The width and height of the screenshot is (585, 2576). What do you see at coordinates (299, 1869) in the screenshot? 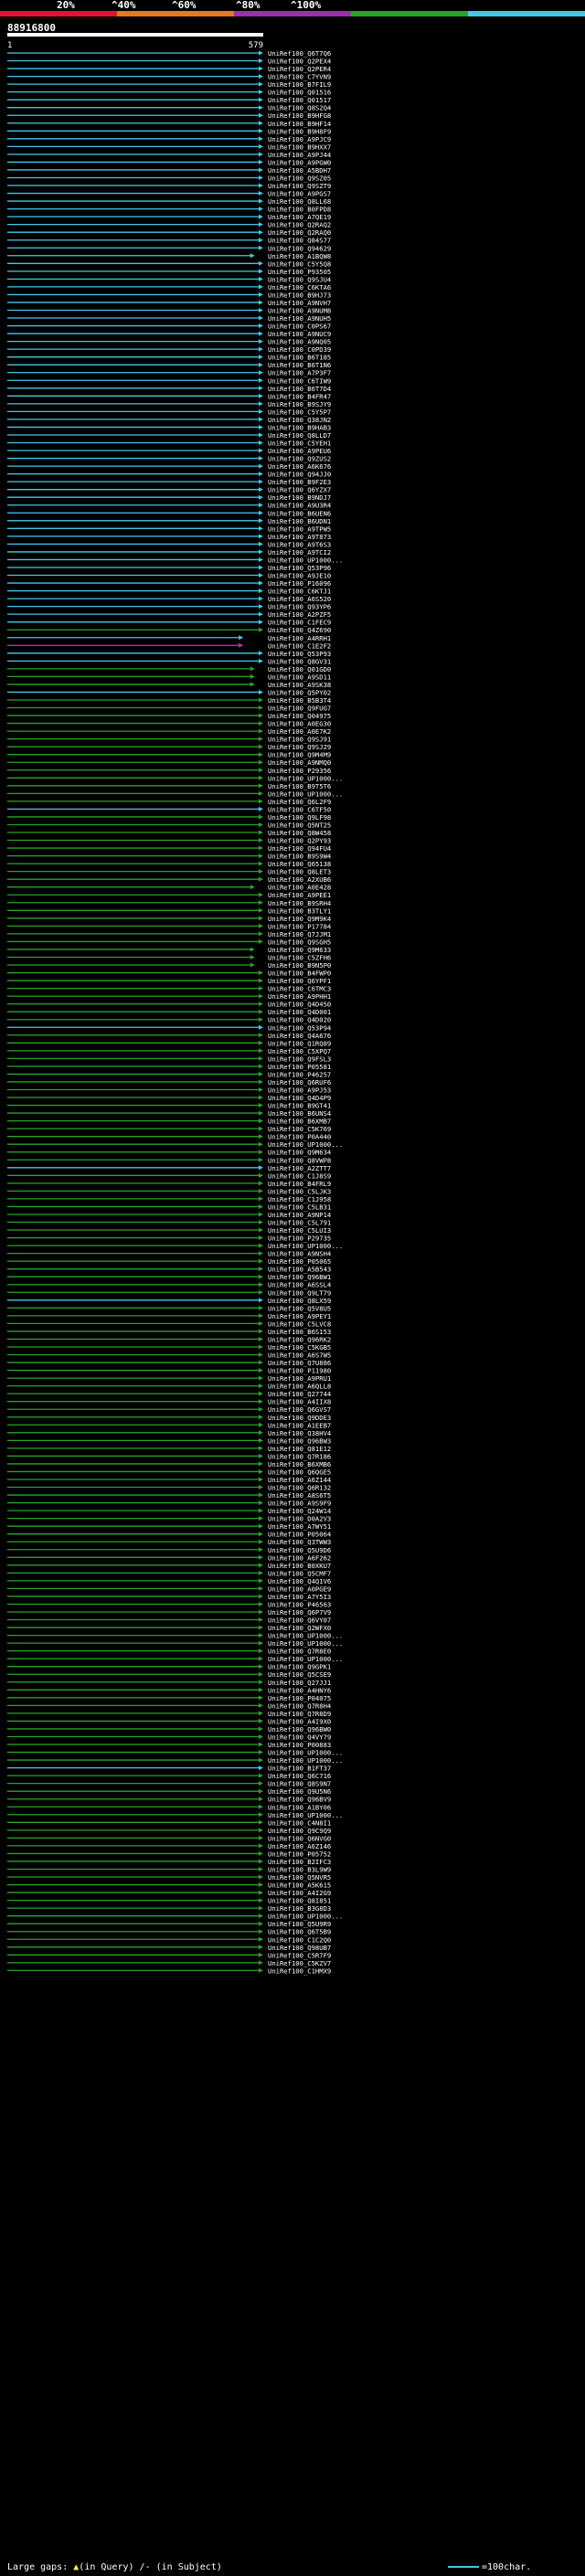
I see `hit-label: UniRef100_B3L9W9` at bounding box center [299, 1869].